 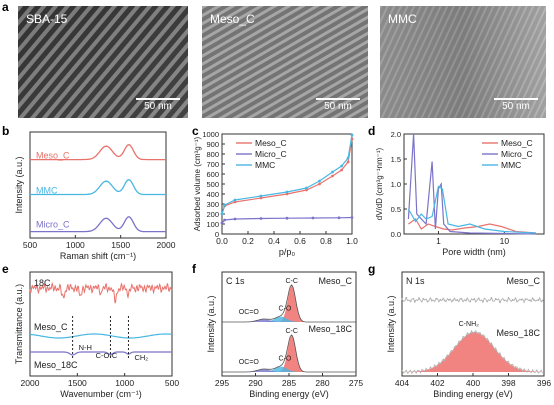 What do you see at coordinates (473, 394) in the screenshot?
I see `x-axis-label: Binding energy (eV)` at bounding box center [473, 394].